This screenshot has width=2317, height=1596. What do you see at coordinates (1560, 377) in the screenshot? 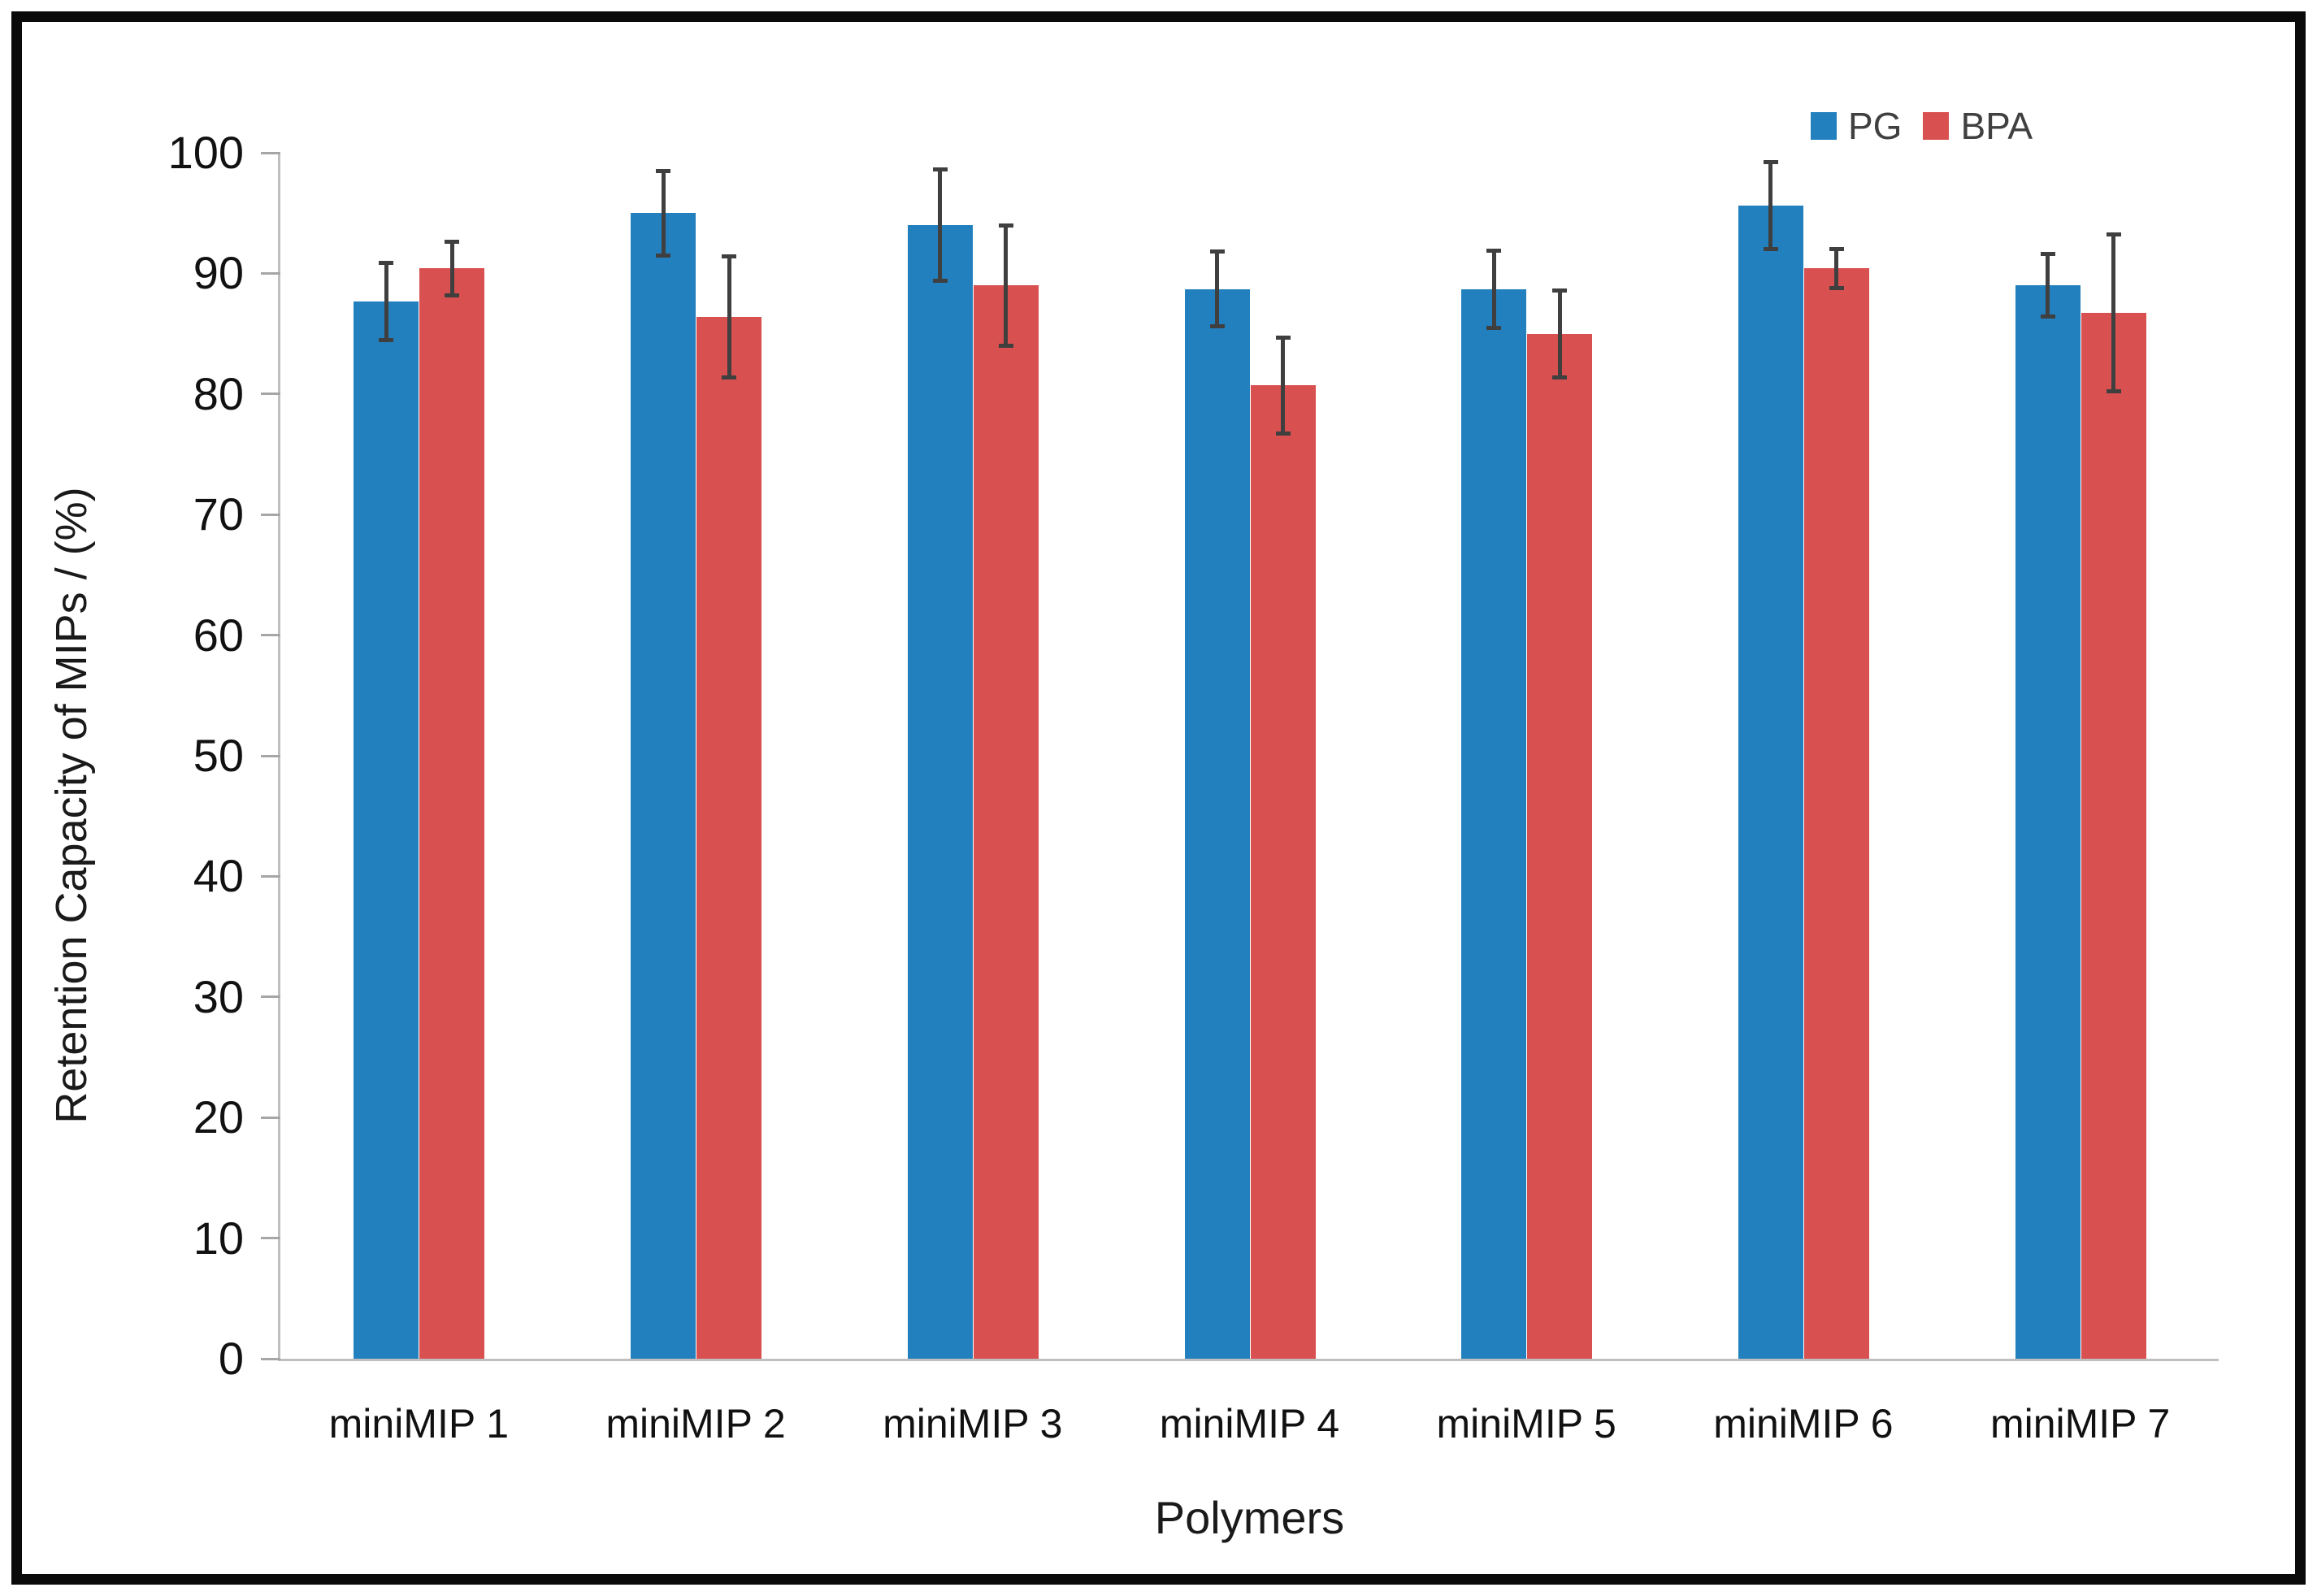
I see `errorbar-cap-bpa-5-bottom` at bounding box center [1560, 377].